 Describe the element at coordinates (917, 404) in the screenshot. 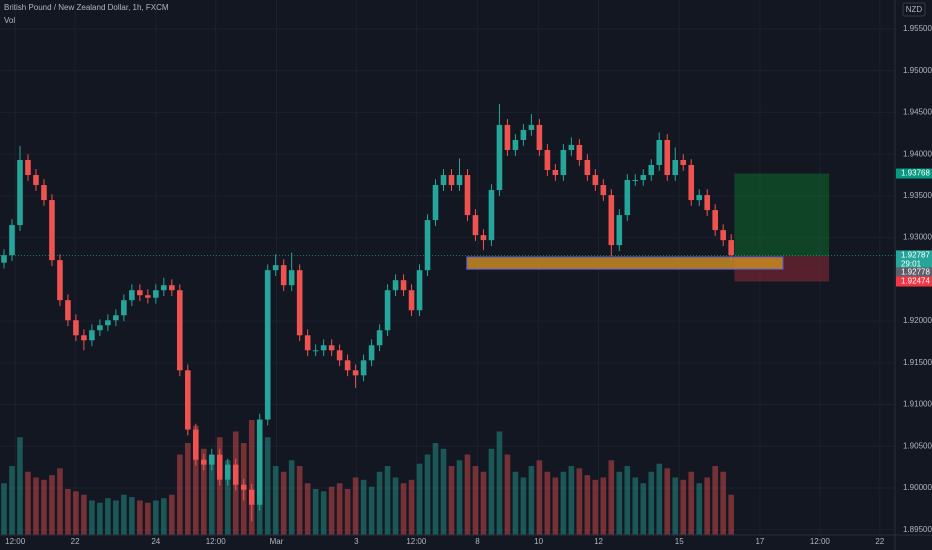

I see `y-tick-label: 1.91000` at that location.